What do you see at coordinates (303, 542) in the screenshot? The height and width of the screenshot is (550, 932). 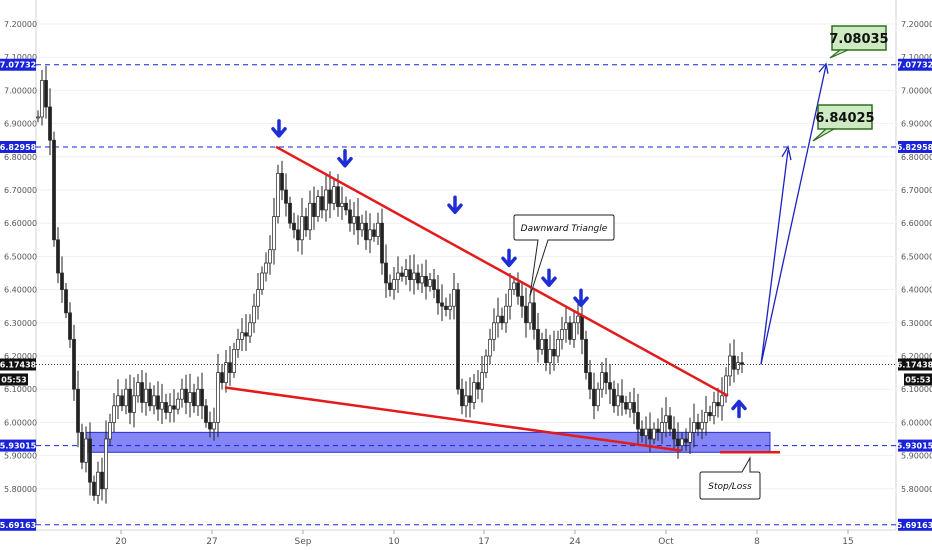 I see `x-tick-label: Sep` at bounding box center [303, 542].